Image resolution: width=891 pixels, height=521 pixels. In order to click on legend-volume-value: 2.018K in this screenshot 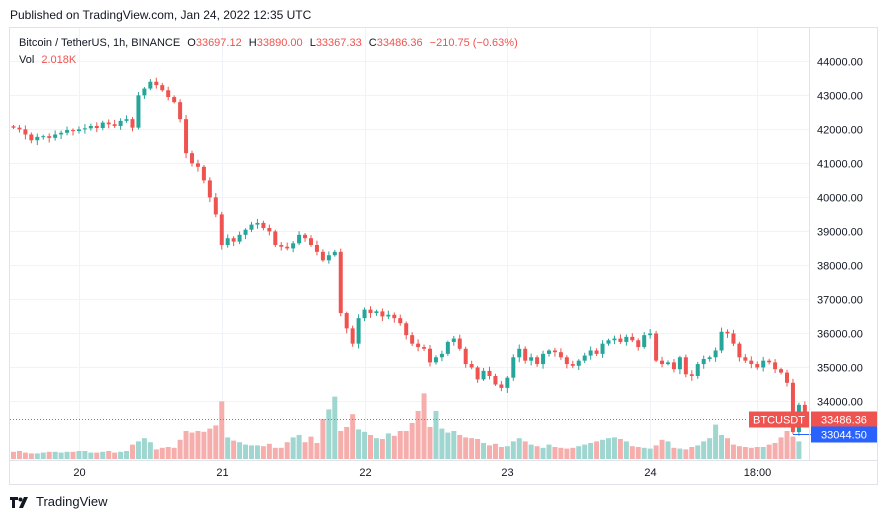, I will do `click(59, 60)`.